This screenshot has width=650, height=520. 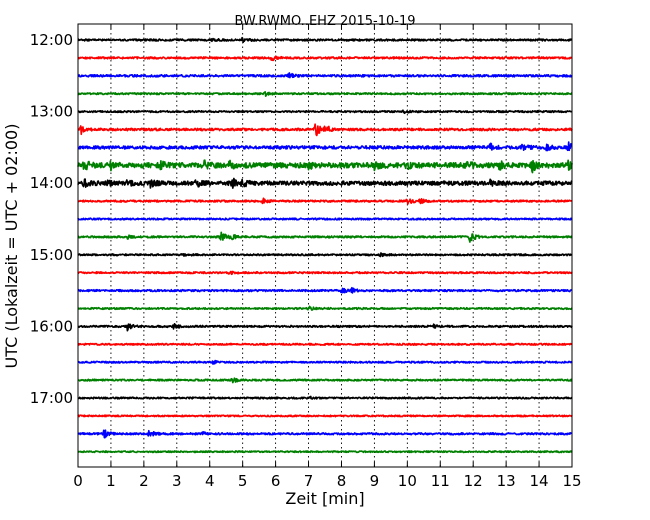 What do you see at coordinates (177, 481) in the screenshot?
I see `x-tick-label: 3` at bounding box center [177, 481].